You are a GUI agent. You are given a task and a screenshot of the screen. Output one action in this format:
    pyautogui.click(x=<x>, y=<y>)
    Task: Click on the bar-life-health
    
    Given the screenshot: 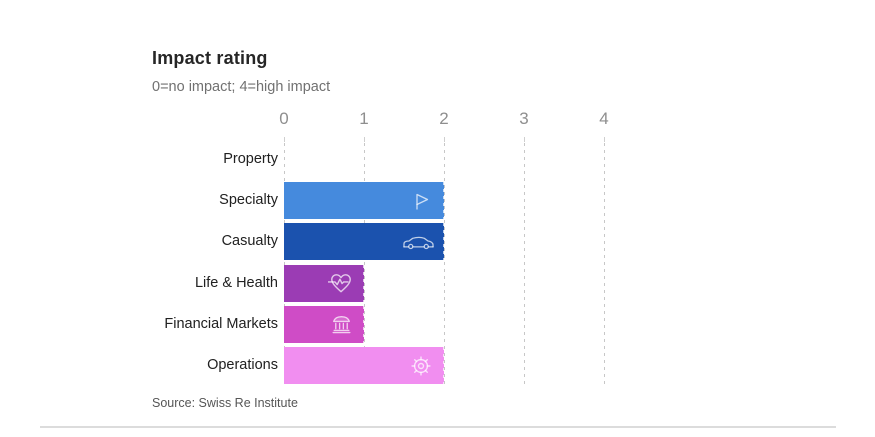 What is the action you would take?
    pyautogui.click(x=324, y=283)
    